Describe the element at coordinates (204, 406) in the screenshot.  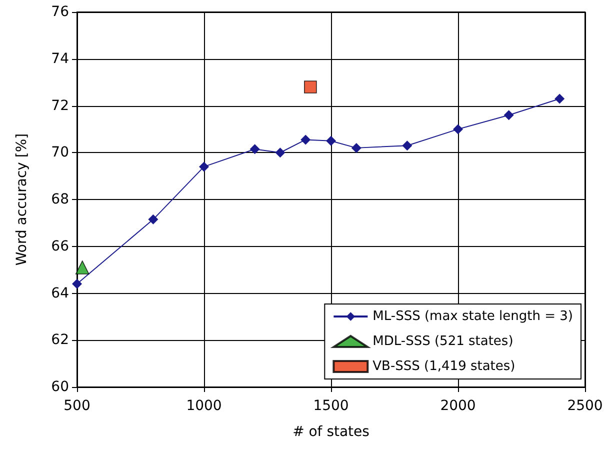
I see `x-tick-label: 1000` at that location.